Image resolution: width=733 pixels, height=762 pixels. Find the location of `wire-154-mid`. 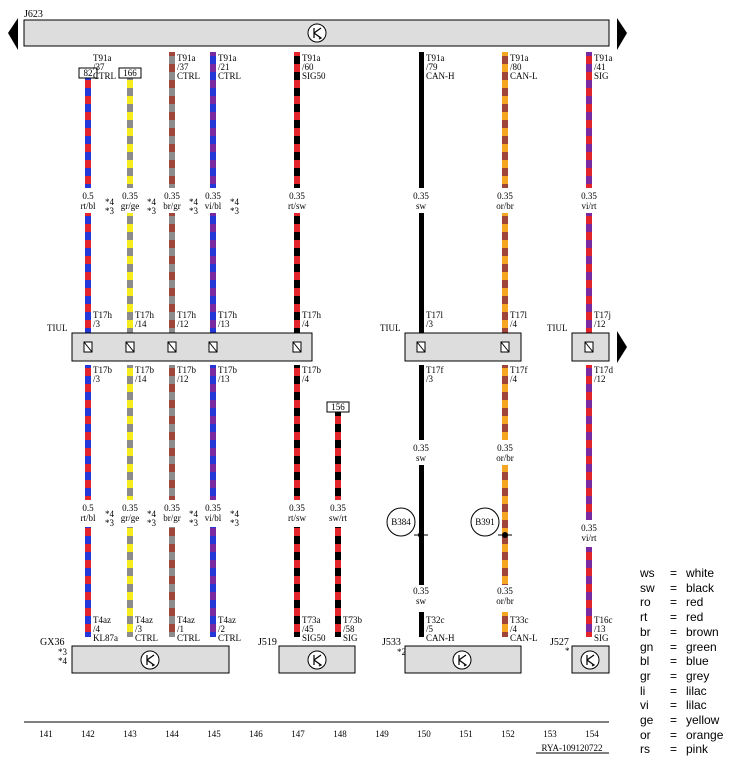

wire-154-mid is located at coordinates (589, 273).